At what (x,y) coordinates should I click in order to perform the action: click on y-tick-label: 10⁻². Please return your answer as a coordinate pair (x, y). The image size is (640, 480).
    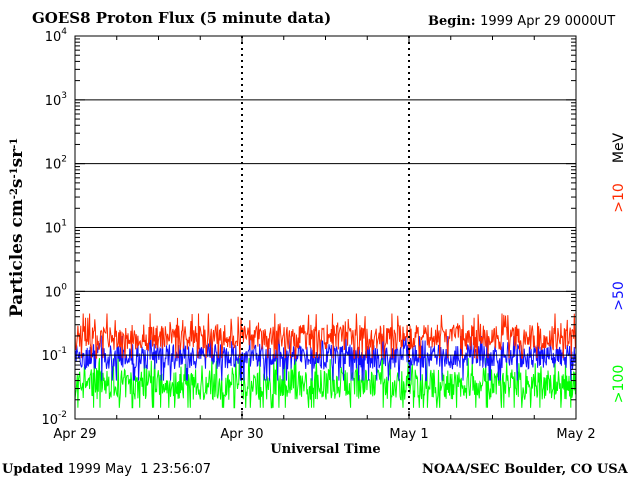
    Looking at the image, I should click on (54, 419).